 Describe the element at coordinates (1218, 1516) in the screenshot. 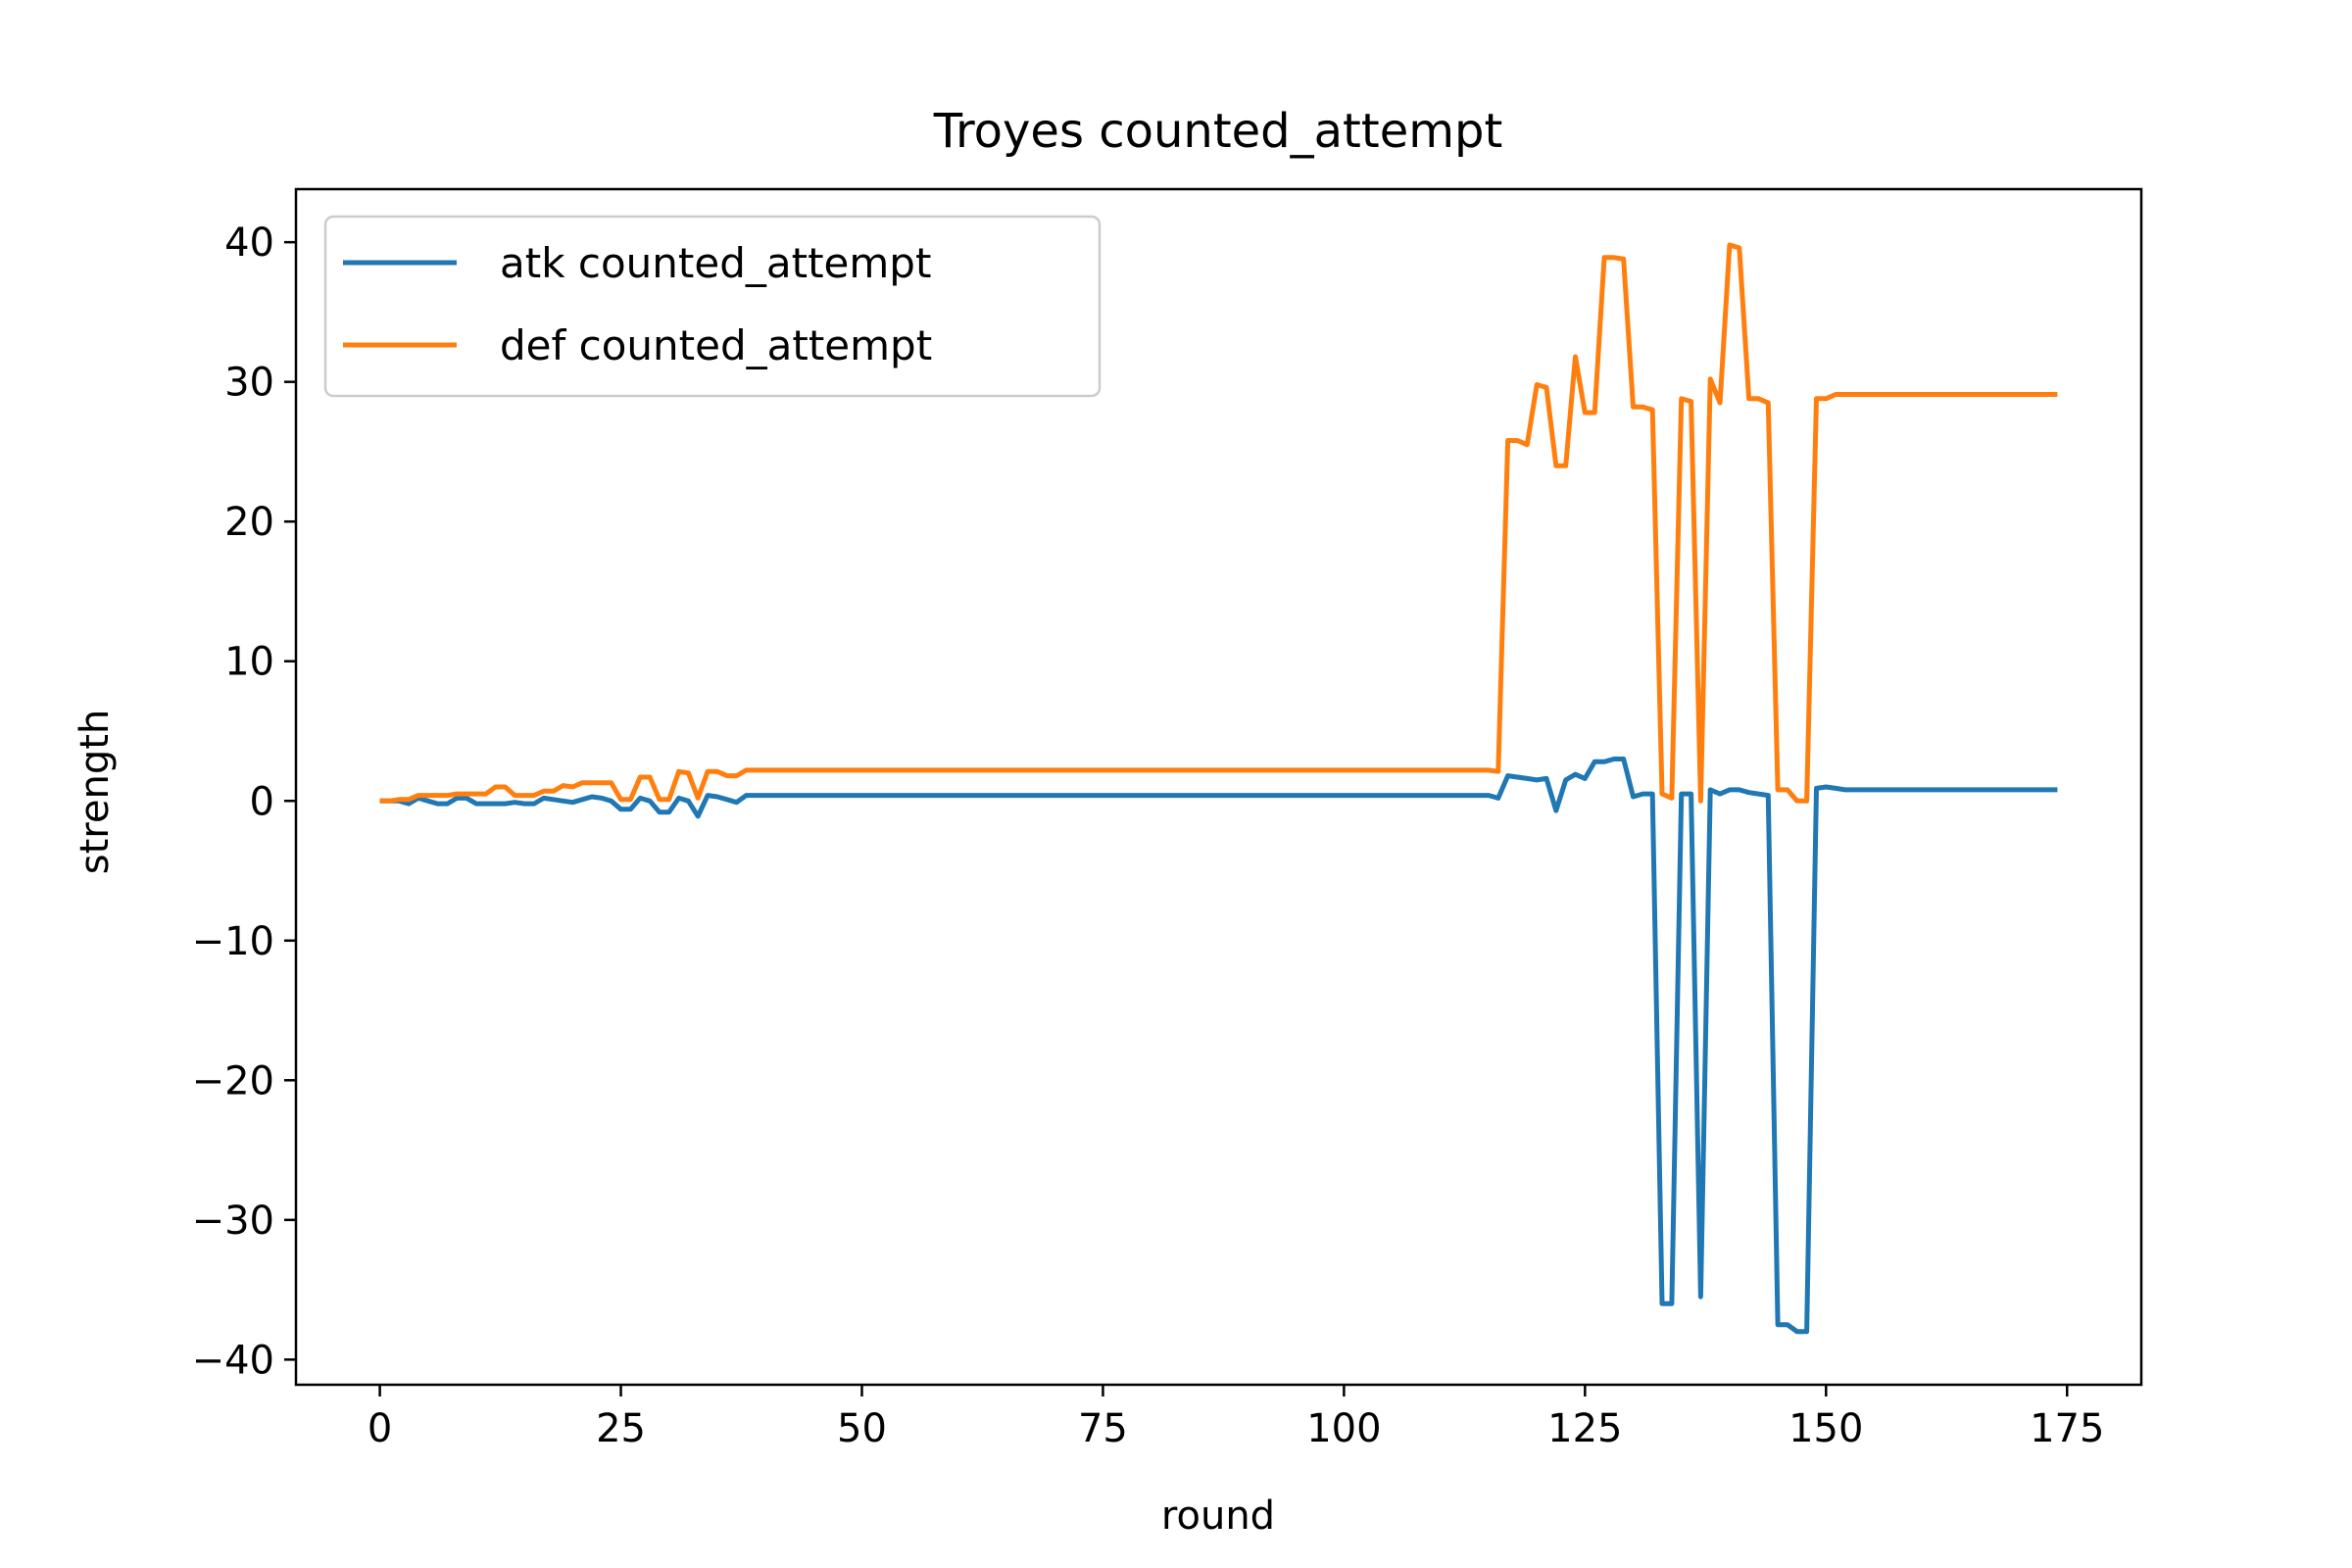

I see `x-axis-label: round` at that location.